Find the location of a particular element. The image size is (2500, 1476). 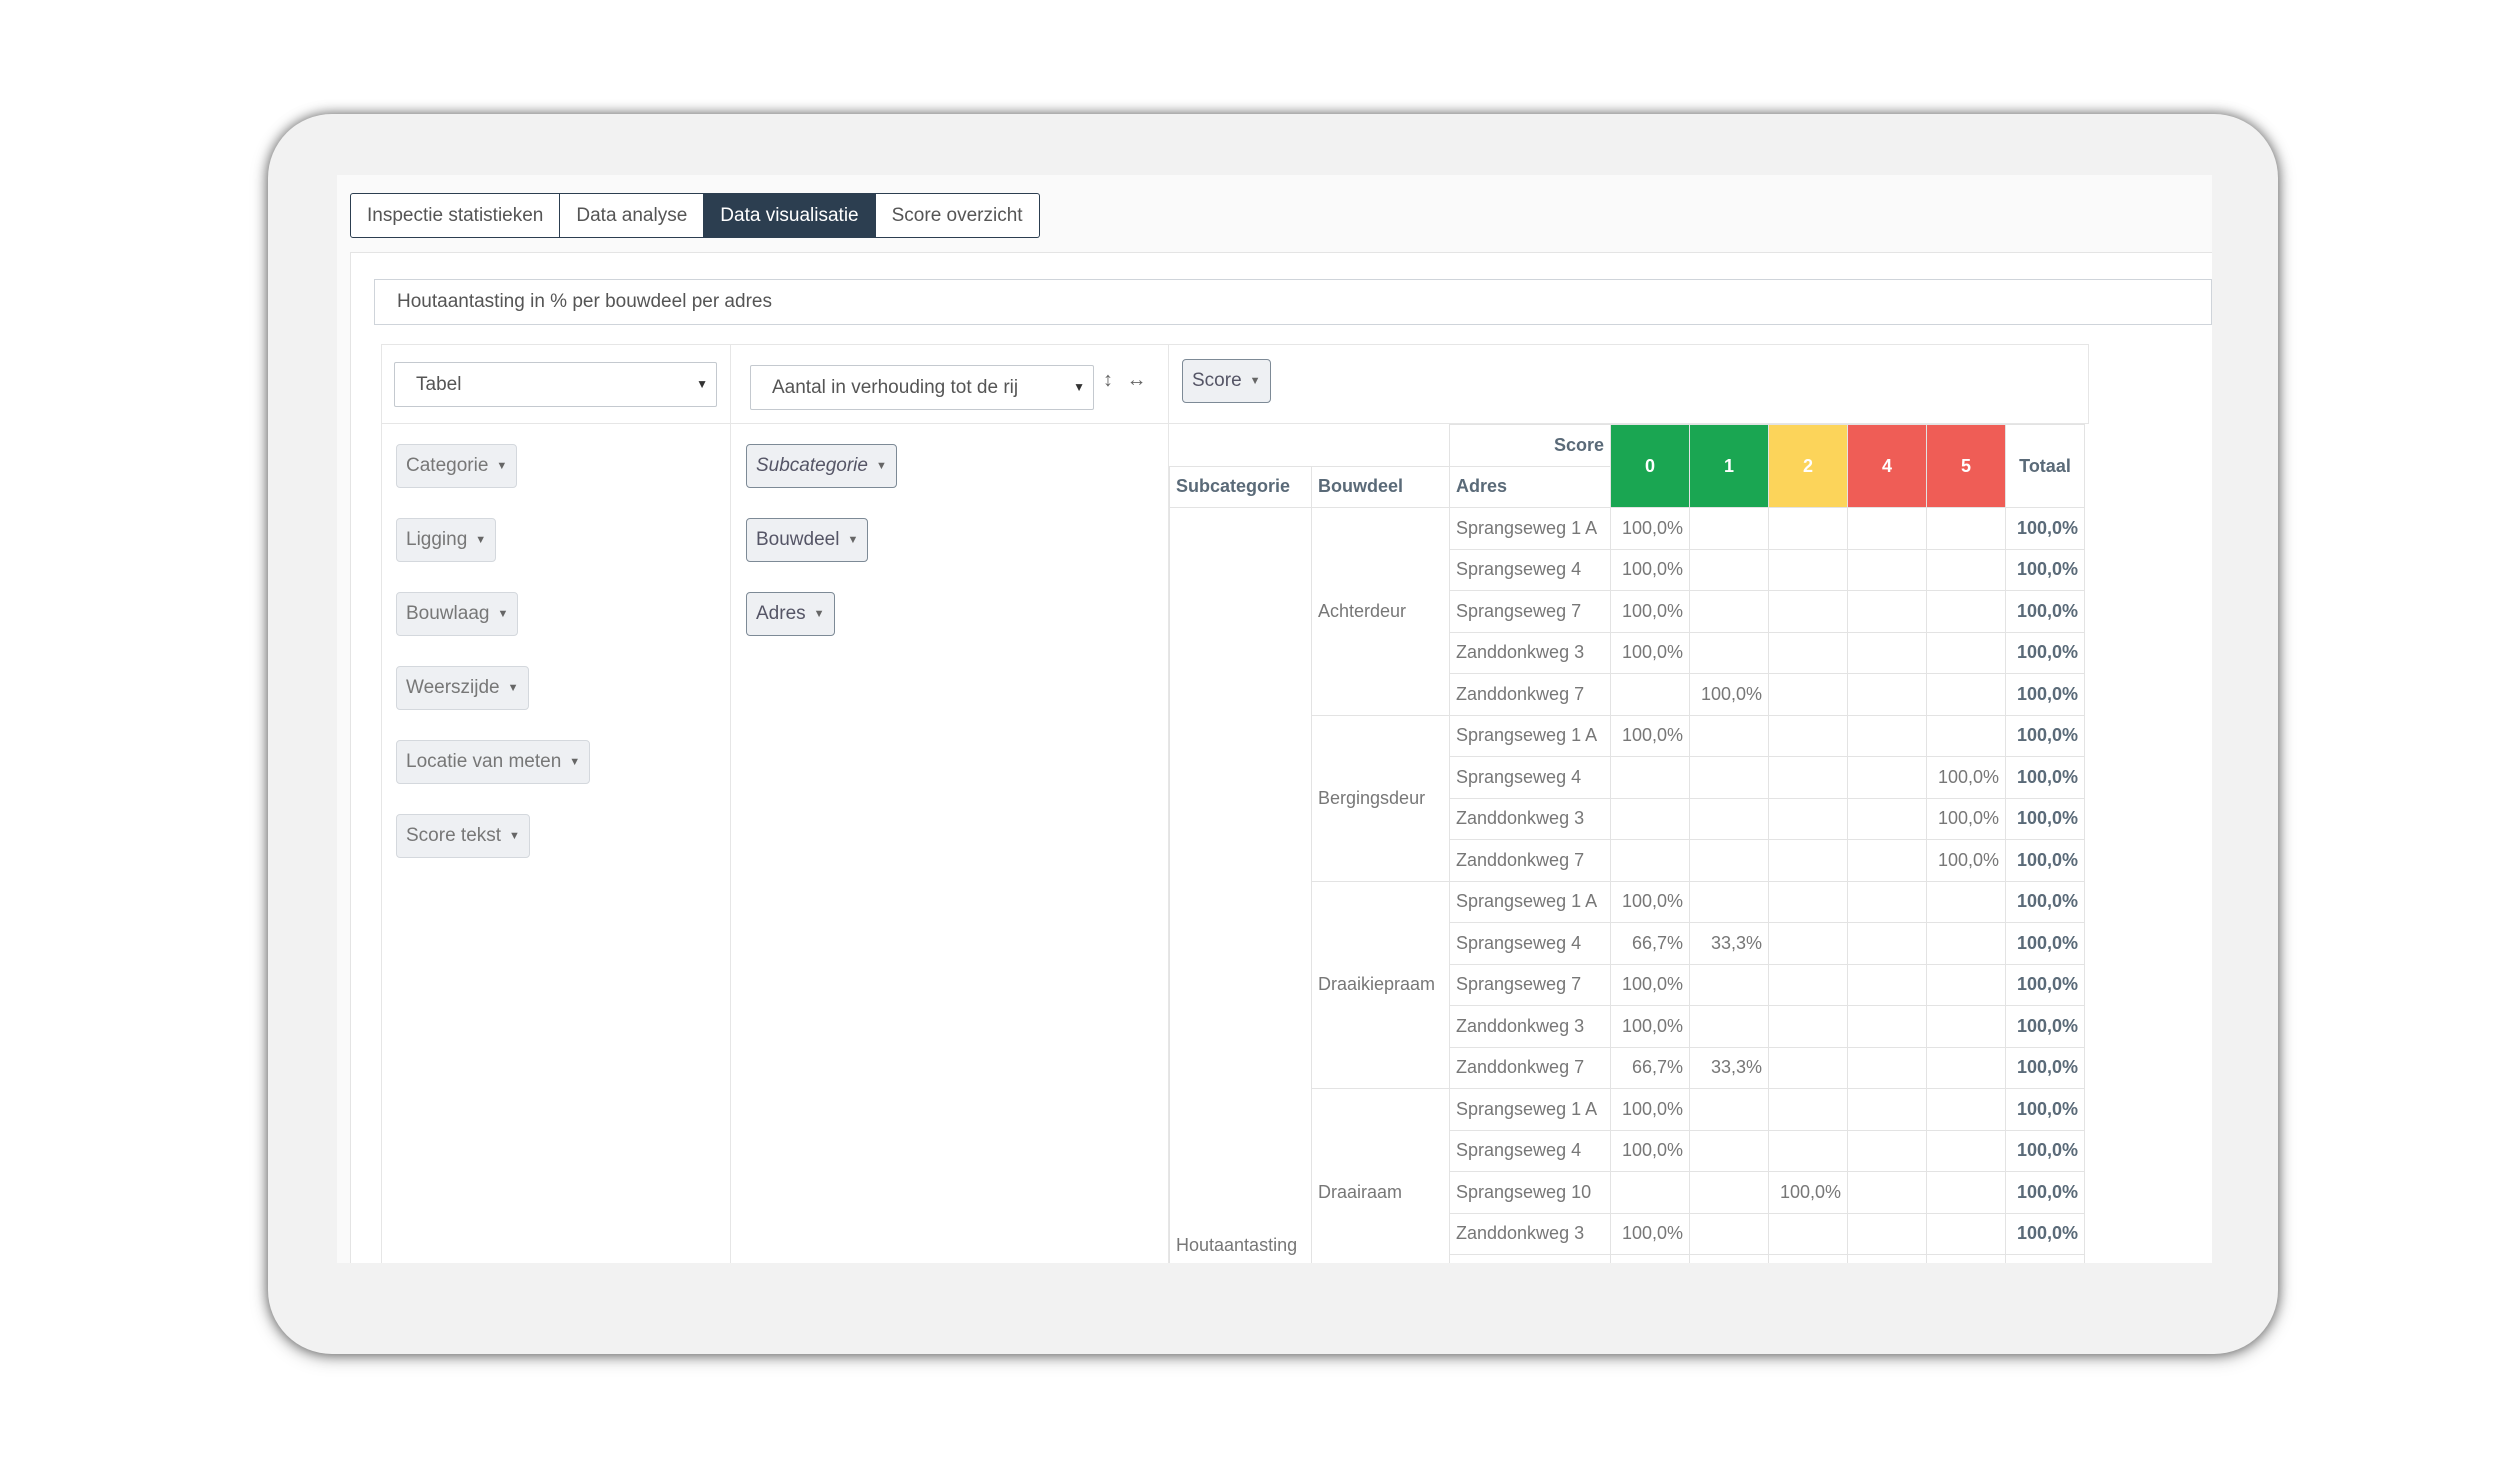

attr-bouwdeel: Bouwdeel ▼ is located at coordinates (807, 540).